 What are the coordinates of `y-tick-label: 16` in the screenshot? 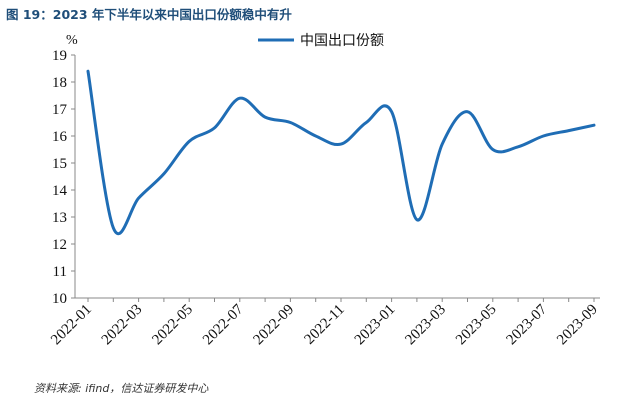 It's located at (60, 137).